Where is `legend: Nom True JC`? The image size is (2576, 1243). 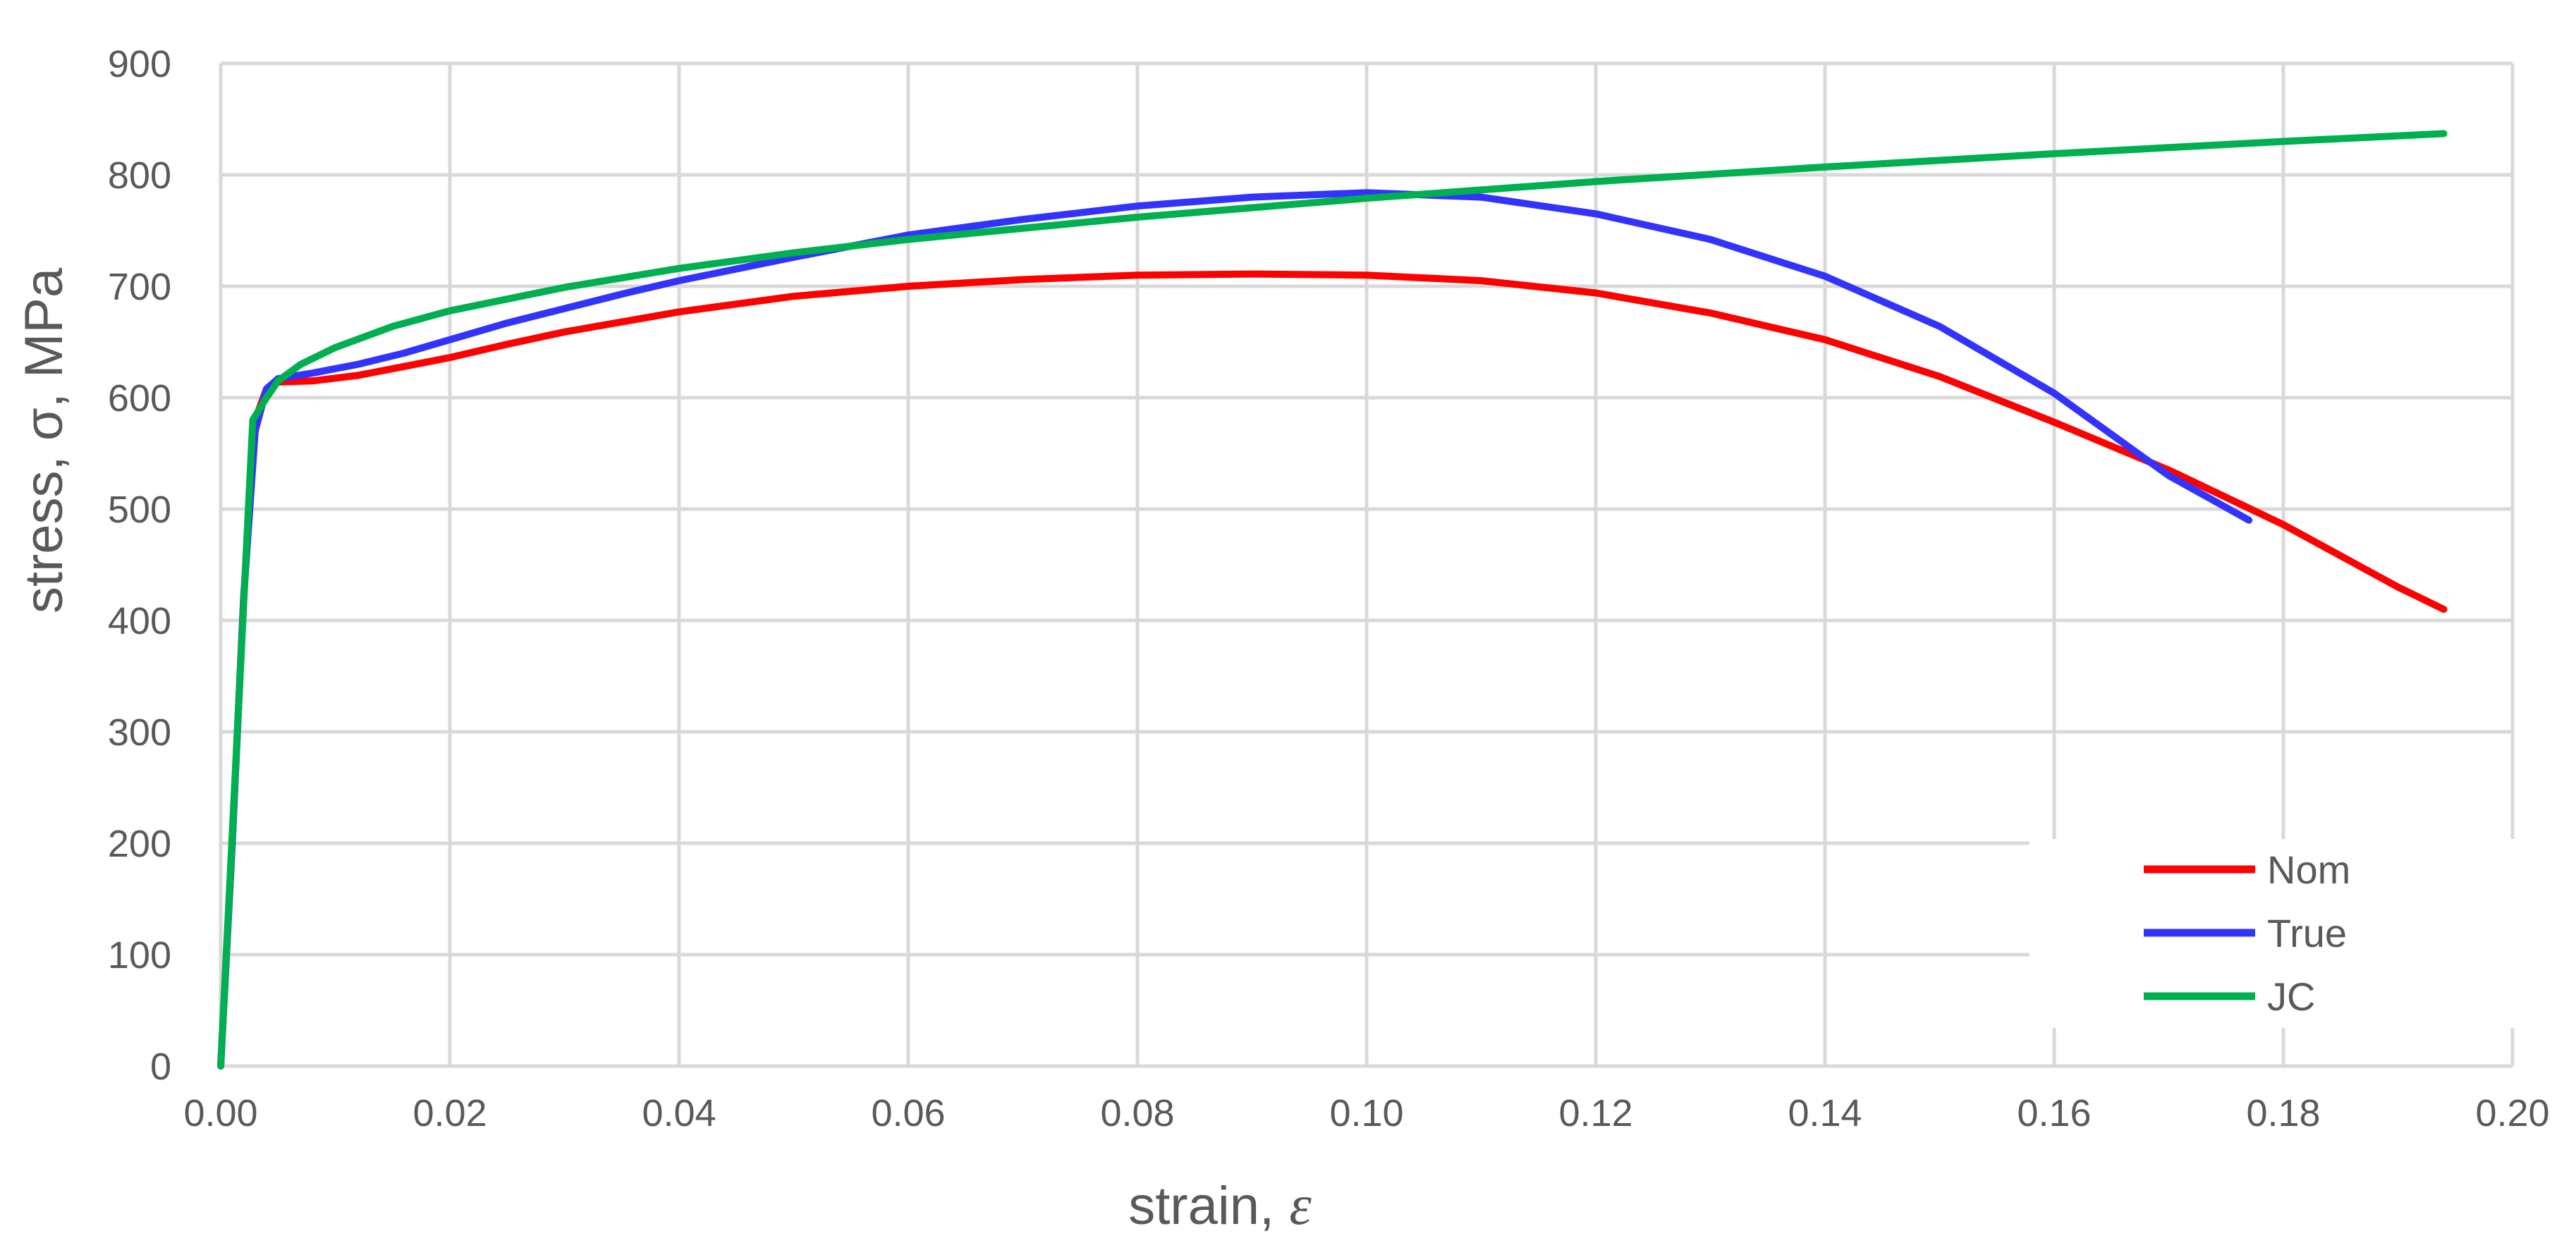 legend: Nom True JC is located at coordinates (2273, 933).